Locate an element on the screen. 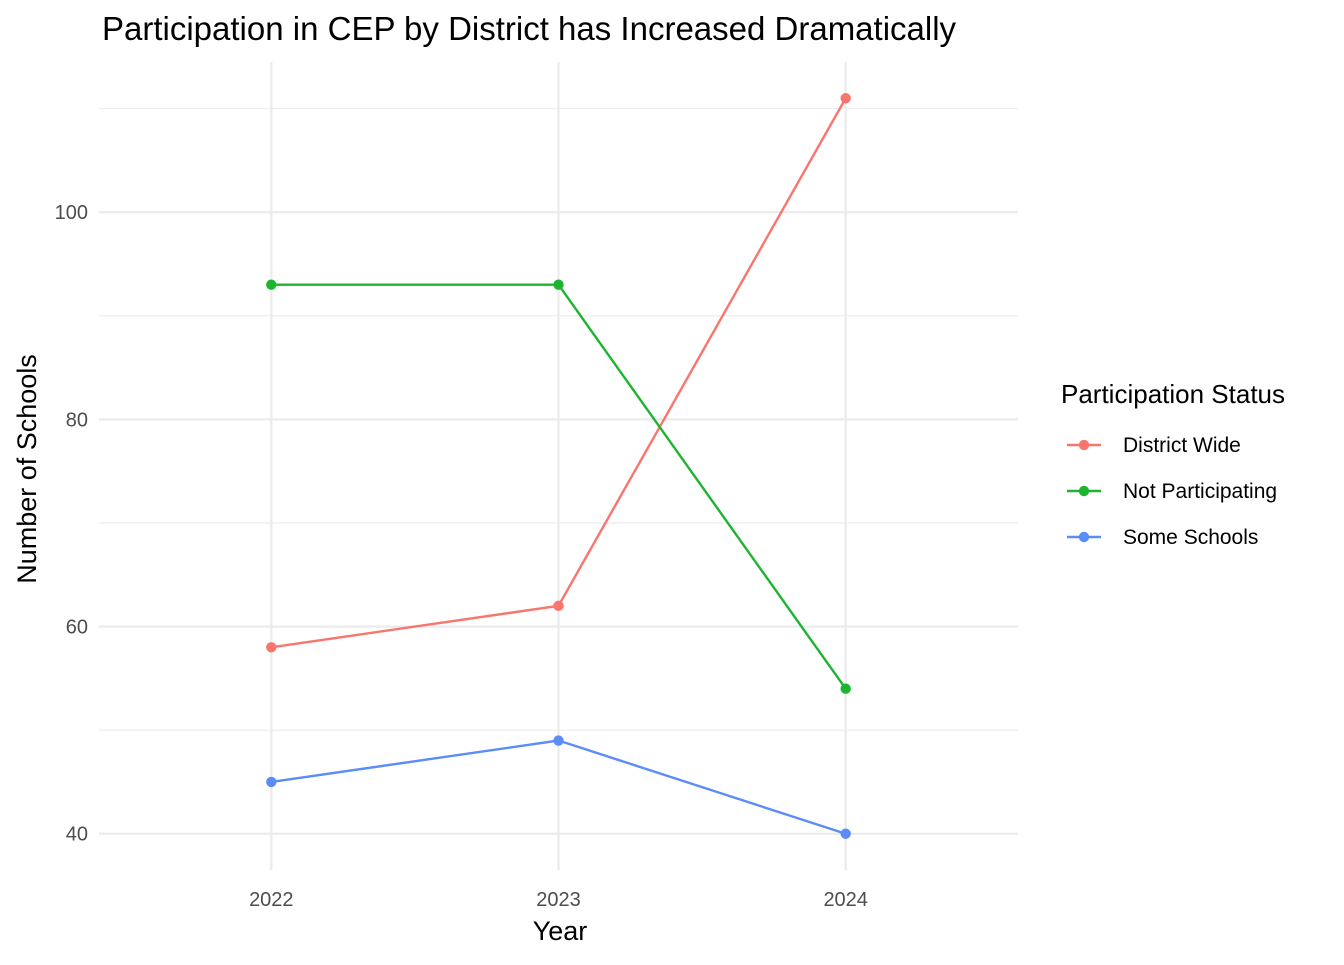  x-axis-tick-labels: 2022 2023 2024 is located at coordinates (558, 900).